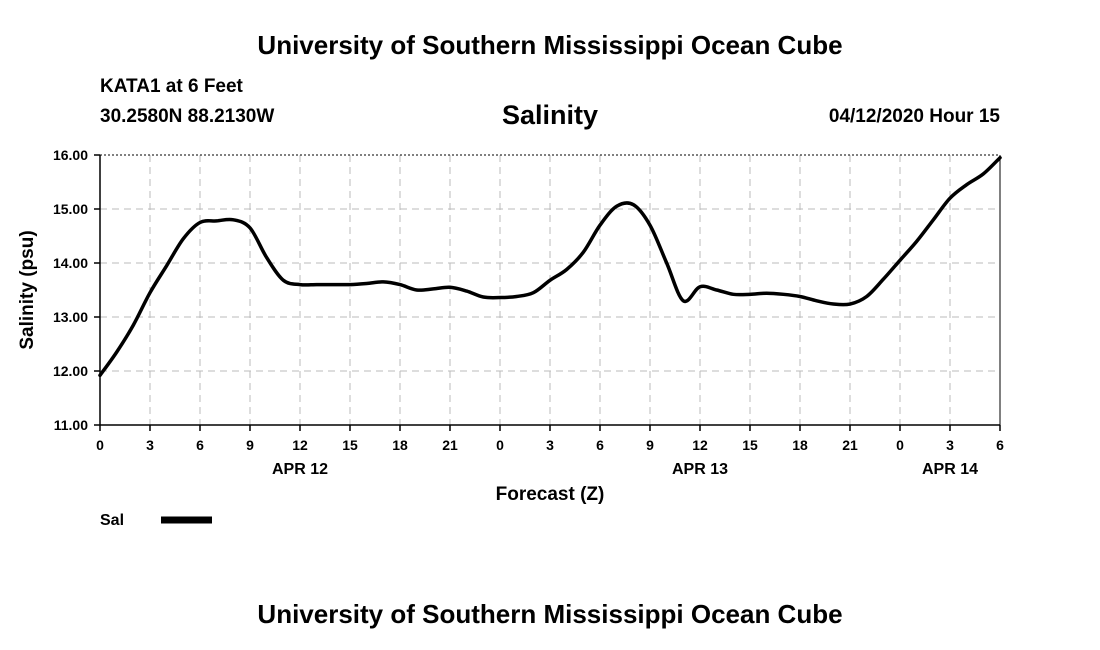 The height and width of the screenshot is (650, 1100). Describe the element at coordinates (625, 469) in the screenshot. I see `date-labels: APR 12 APR 13 APR 14` at that location.